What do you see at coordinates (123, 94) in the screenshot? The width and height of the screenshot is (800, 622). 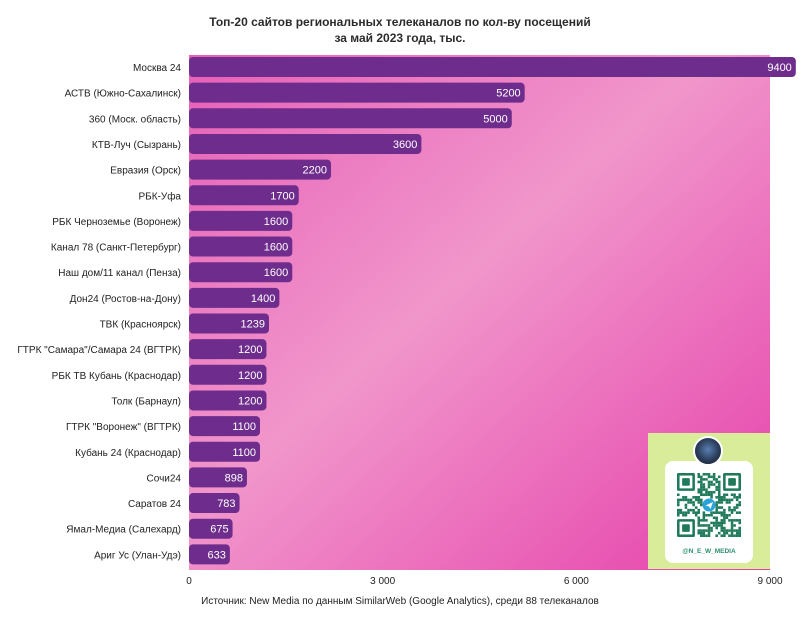 I see `category-label: АСТВ (Южно-Сахалинск)` at bounding box center [123, 94].